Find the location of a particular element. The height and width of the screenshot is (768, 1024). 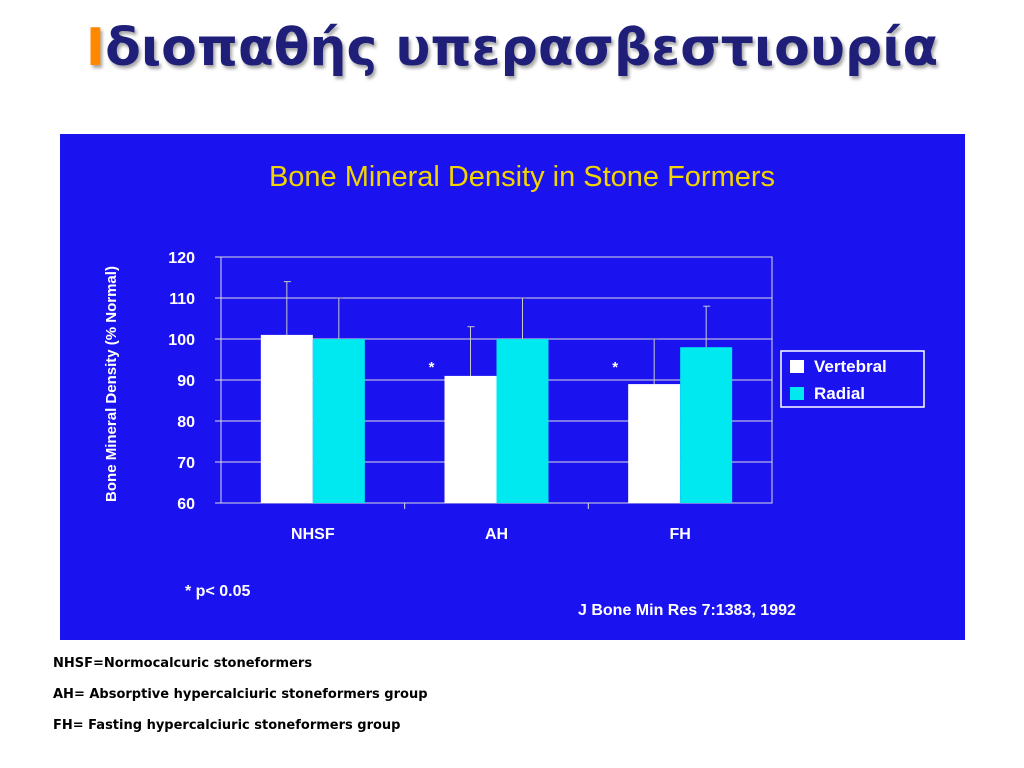

slide-title: Ιδιοπαθής υπερασβεστιουρία is located at coordinates (512, 48).